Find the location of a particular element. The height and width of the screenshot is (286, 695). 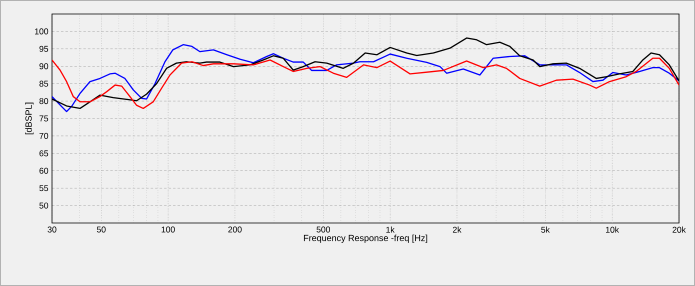

x-tick-label: 100 is located at coordinates (168, 229).